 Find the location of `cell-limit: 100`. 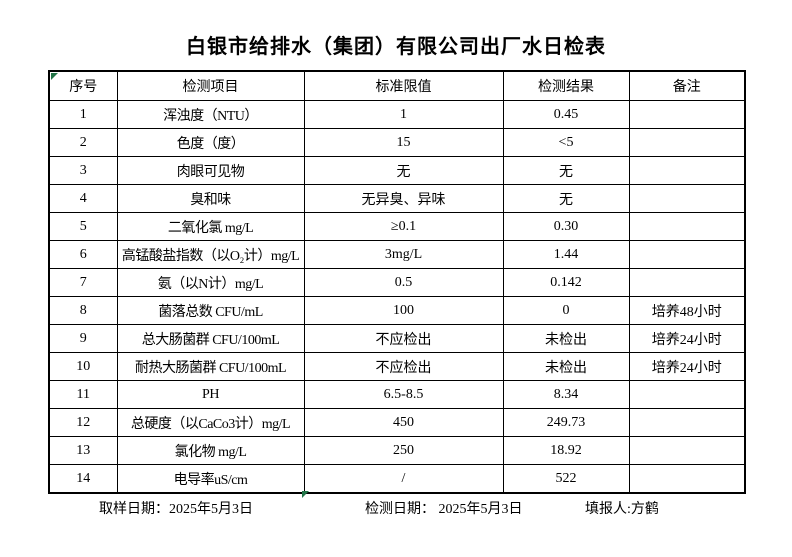

cell-limit: 100 is located at coordinates (403, 310).